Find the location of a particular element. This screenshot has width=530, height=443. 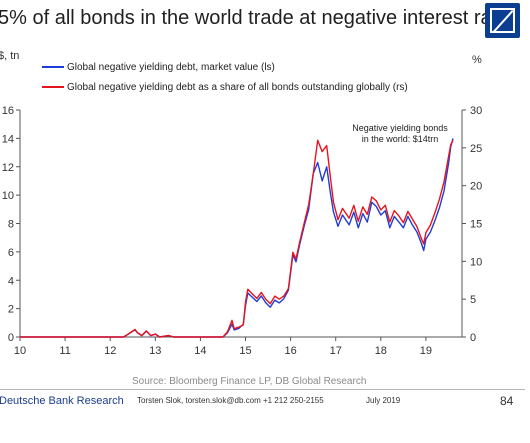

left-y-tick-label: 4 is located at coordinates (11, 281).